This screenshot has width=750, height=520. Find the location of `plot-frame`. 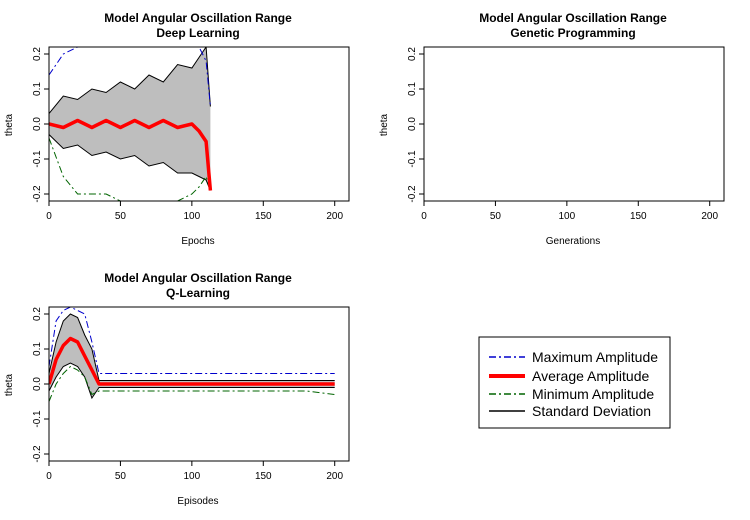

plot-frame is located at coordinates (574, 124).